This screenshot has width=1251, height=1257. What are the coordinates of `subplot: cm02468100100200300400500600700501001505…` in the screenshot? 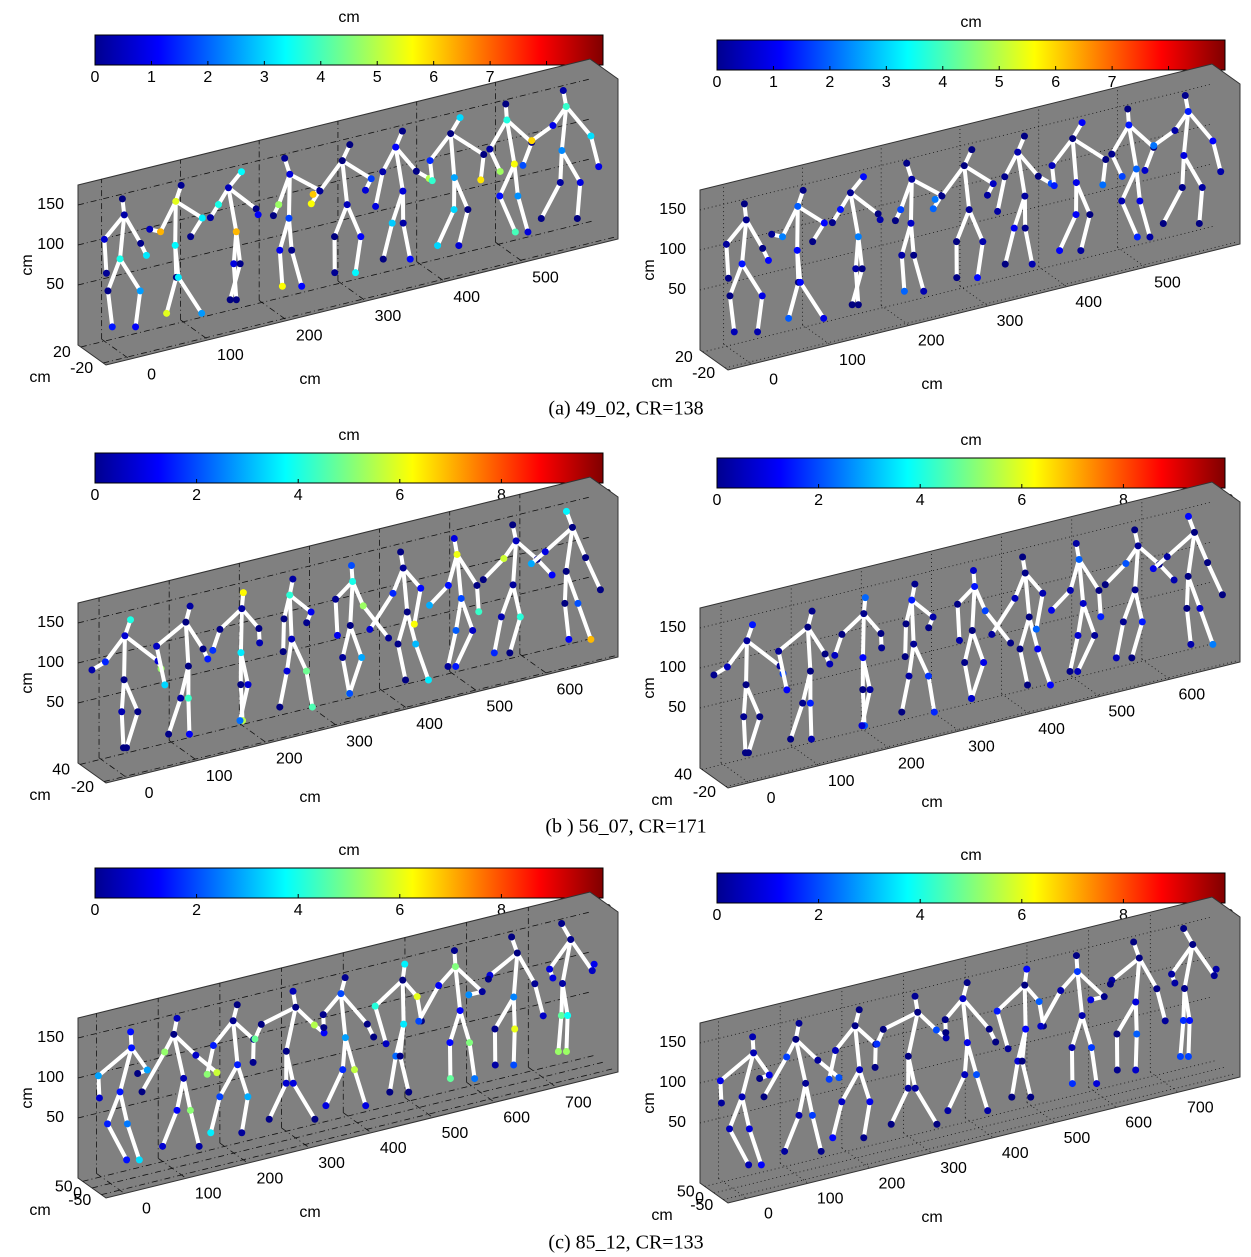 It's located at (941, 1036).